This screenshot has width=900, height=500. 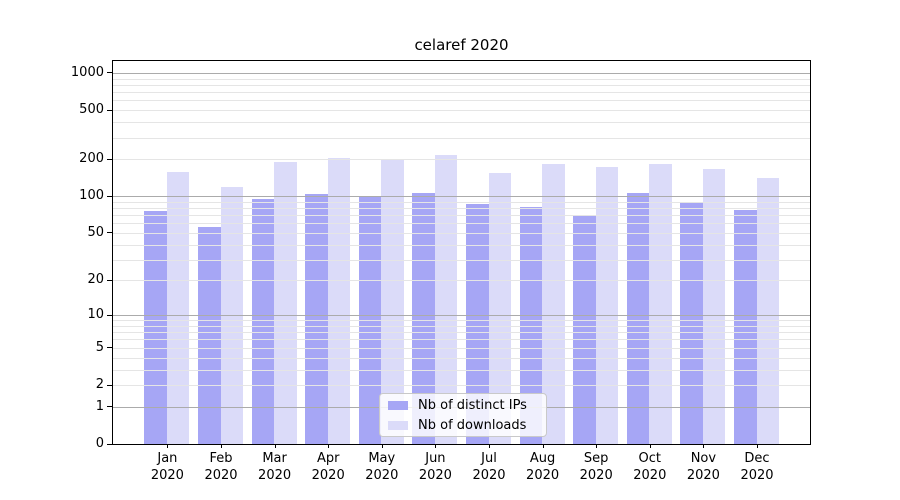 What do you see at coordinates (87, 72) in the screenshot?
I see `y-axis-tick-label: 1000` at bounding box center [87, 72].